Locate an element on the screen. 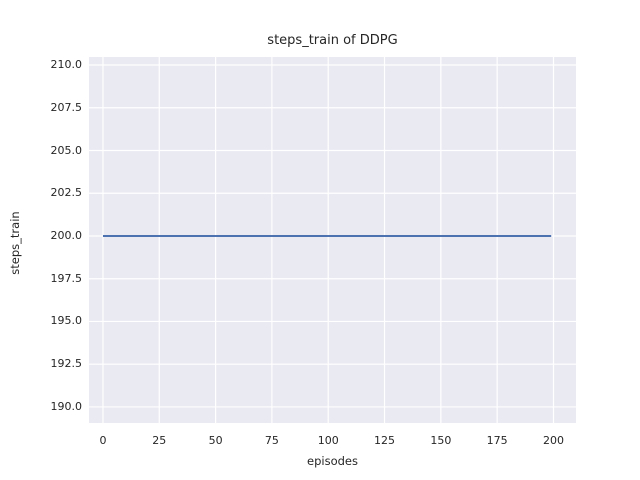  x-tick-label: 75 is located at coordinates (271, 440).